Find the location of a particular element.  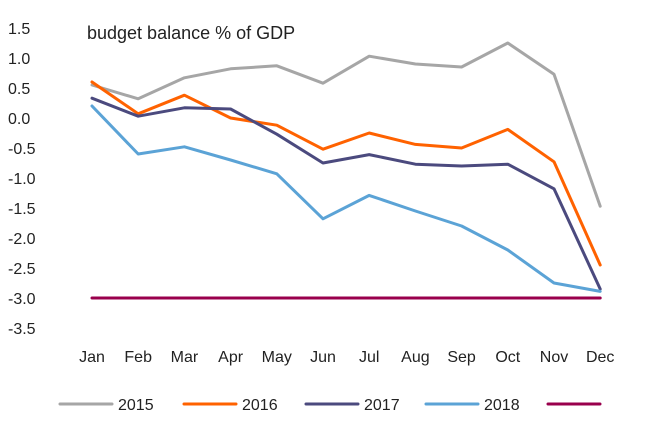

legend-label: 2015 is located at coordinates (136, 405).